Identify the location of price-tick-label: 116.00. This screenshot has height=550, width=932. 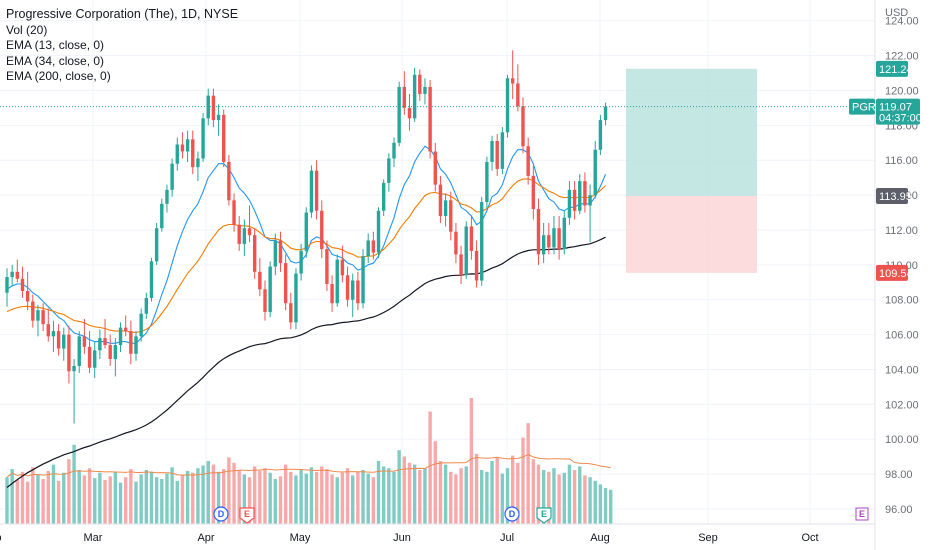
(901, 161).